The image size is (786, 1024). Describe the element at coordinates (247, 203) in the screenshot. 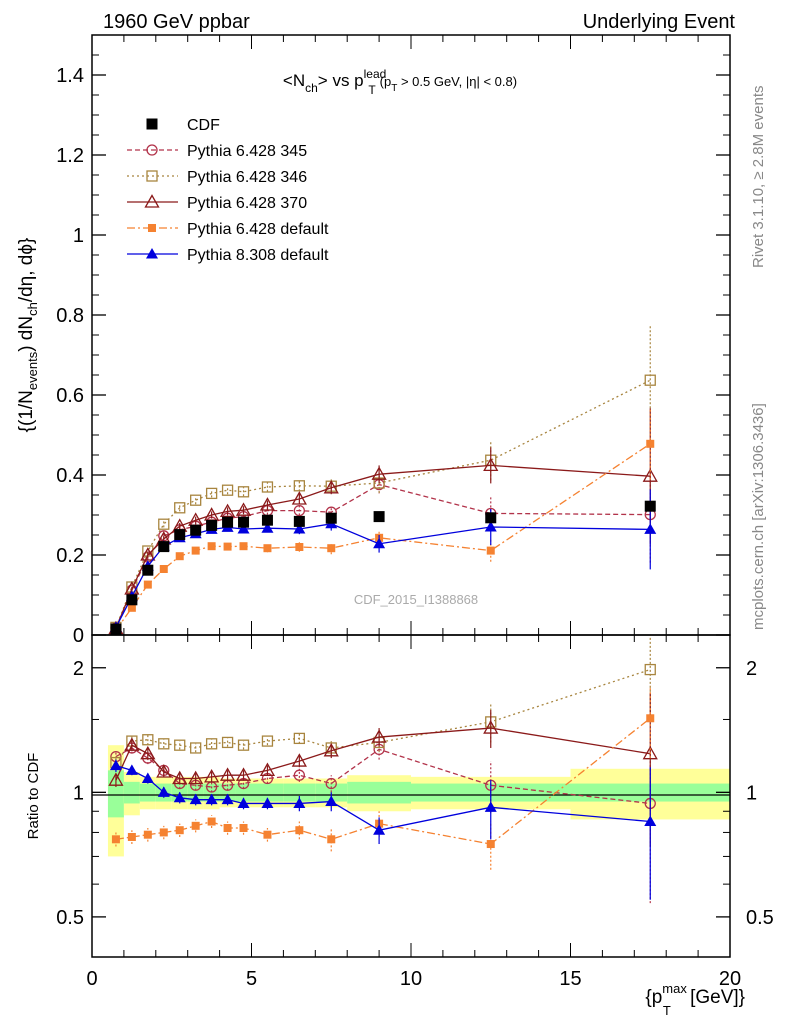

I see `legend-label-pythia-6-428-370: Pythia 6.428 370` at that location.